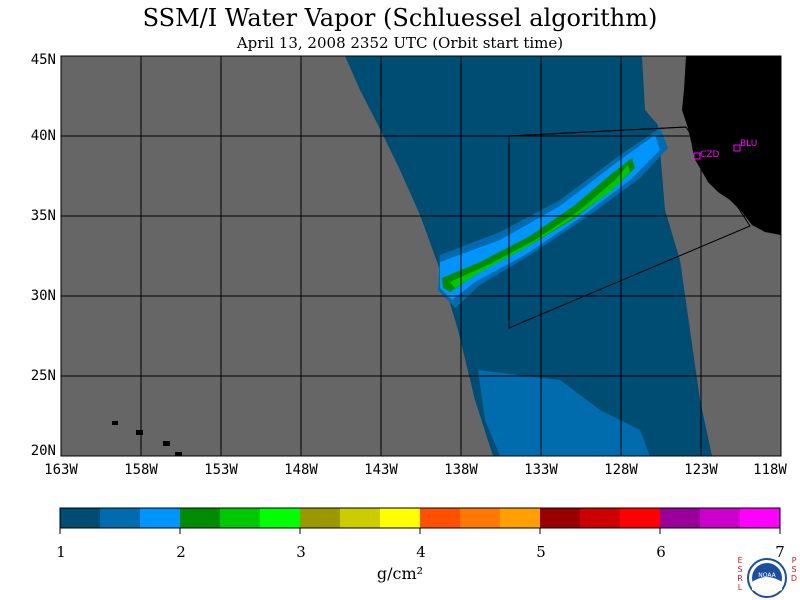  I want to click on lon-label-123w: 123W, so click(701, 470).